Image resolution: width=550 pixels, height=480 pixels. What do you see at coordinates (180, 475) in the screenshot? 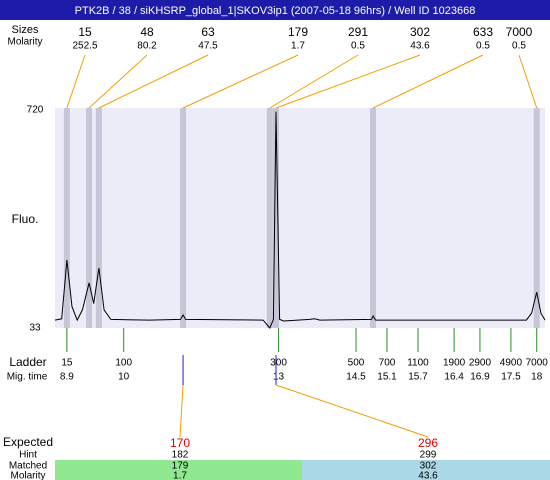
I see `molarity-value: 1.7` at bounding box center [180, 475].